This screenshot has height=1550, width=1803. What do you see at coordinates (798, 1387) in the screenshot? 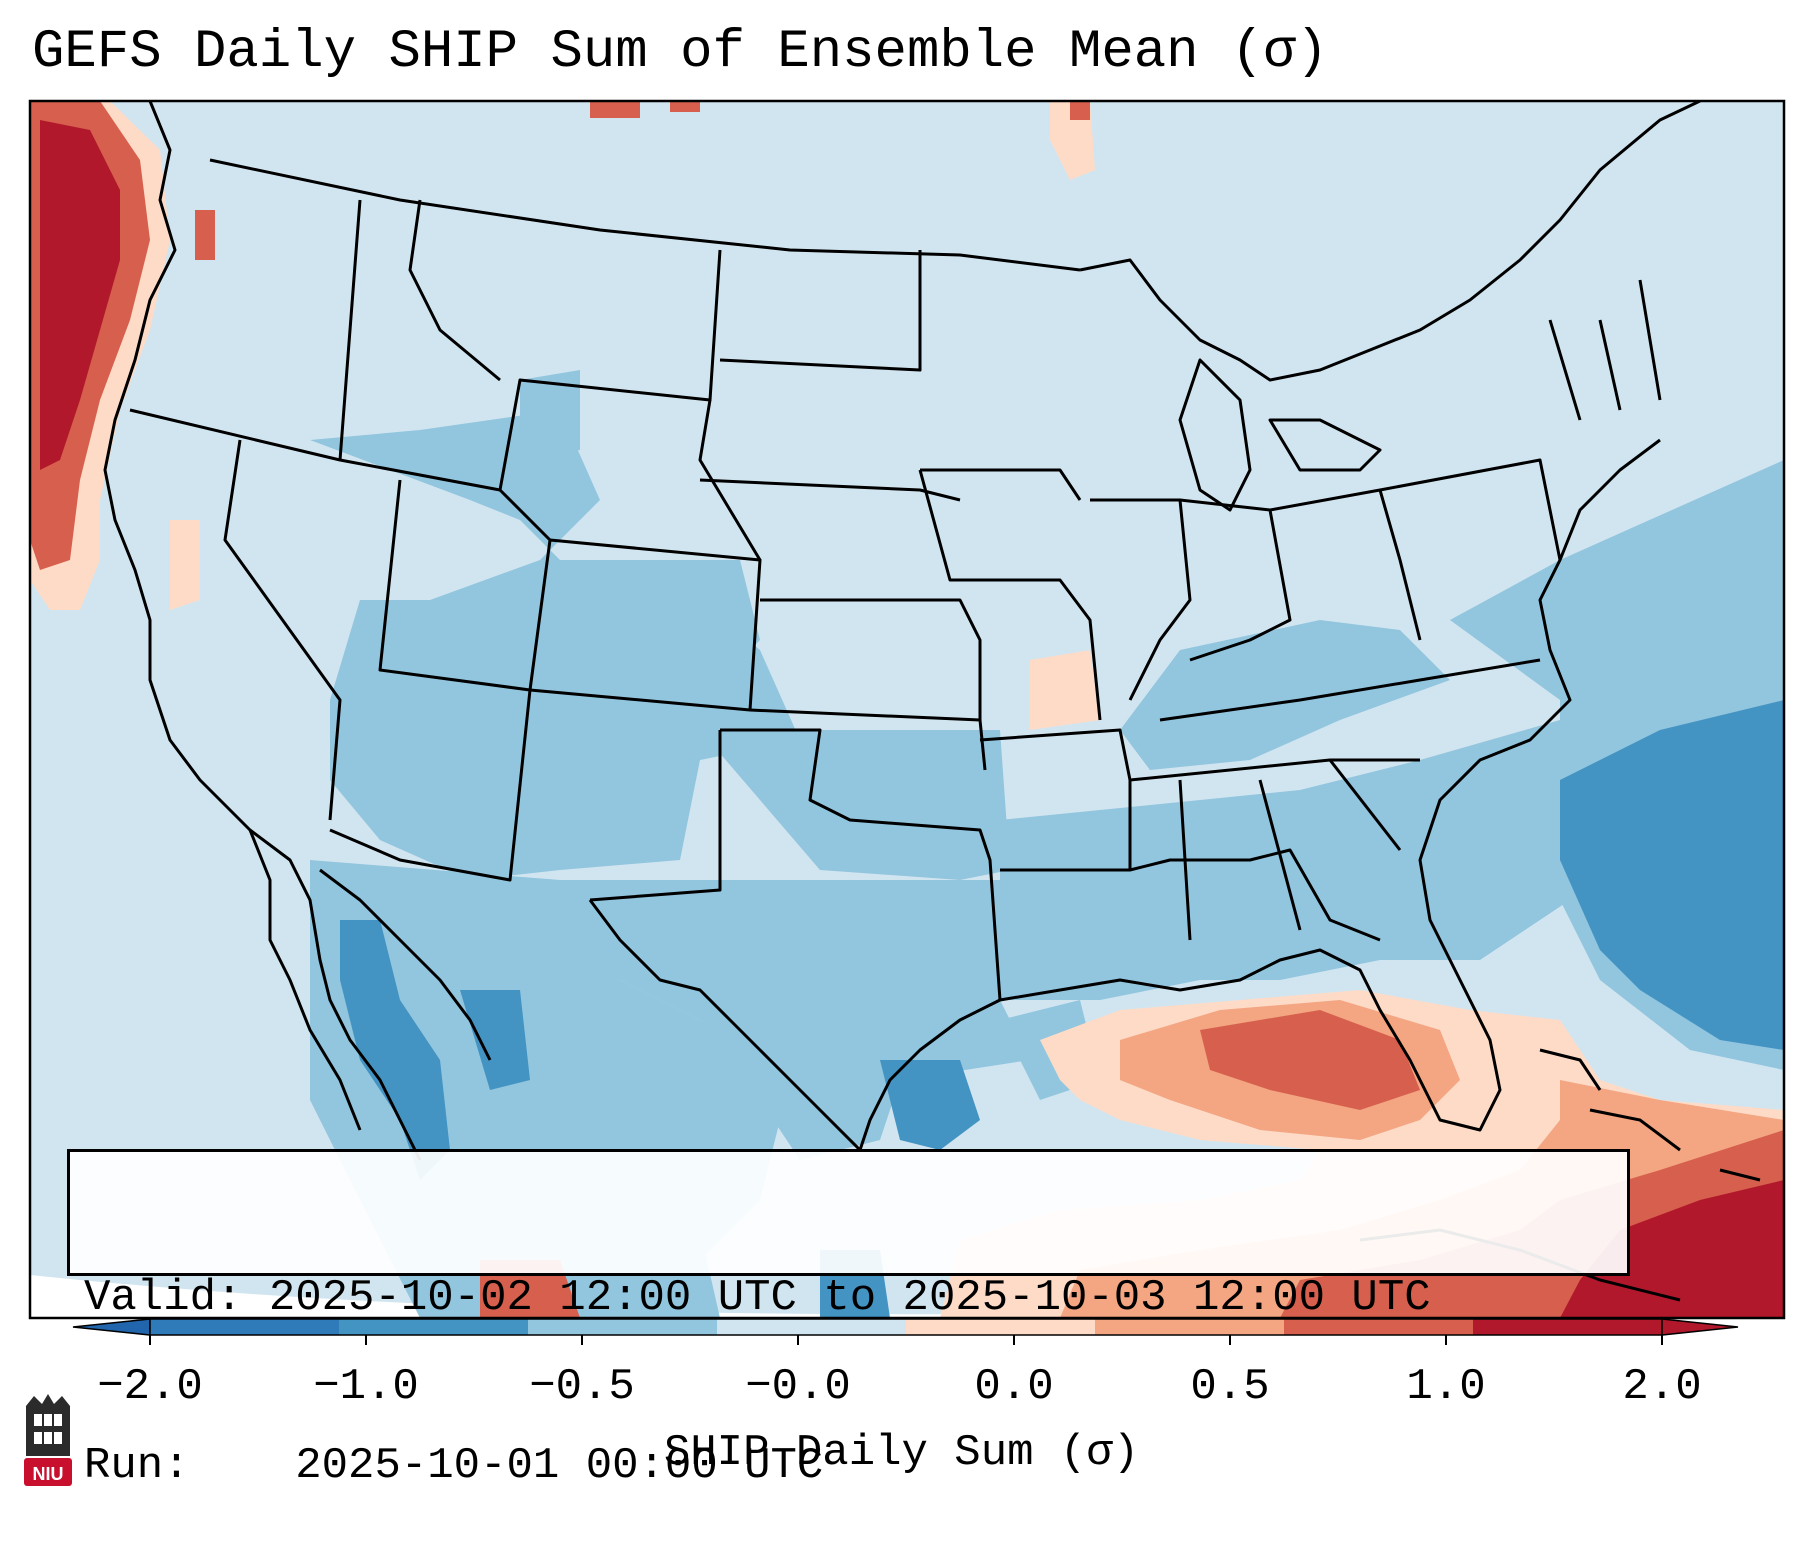
I see `colorbar-tick-label: −0.0` at bounding box center [798, 1387].